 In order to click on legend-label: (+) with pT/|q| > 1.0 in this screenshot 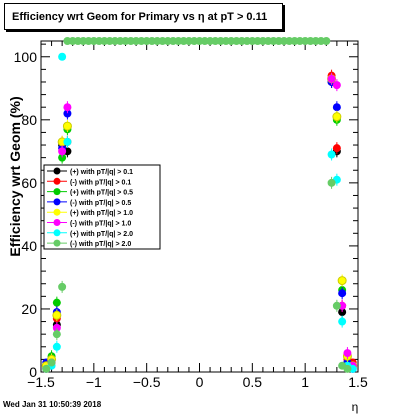, I will do `click(101, 213)`.